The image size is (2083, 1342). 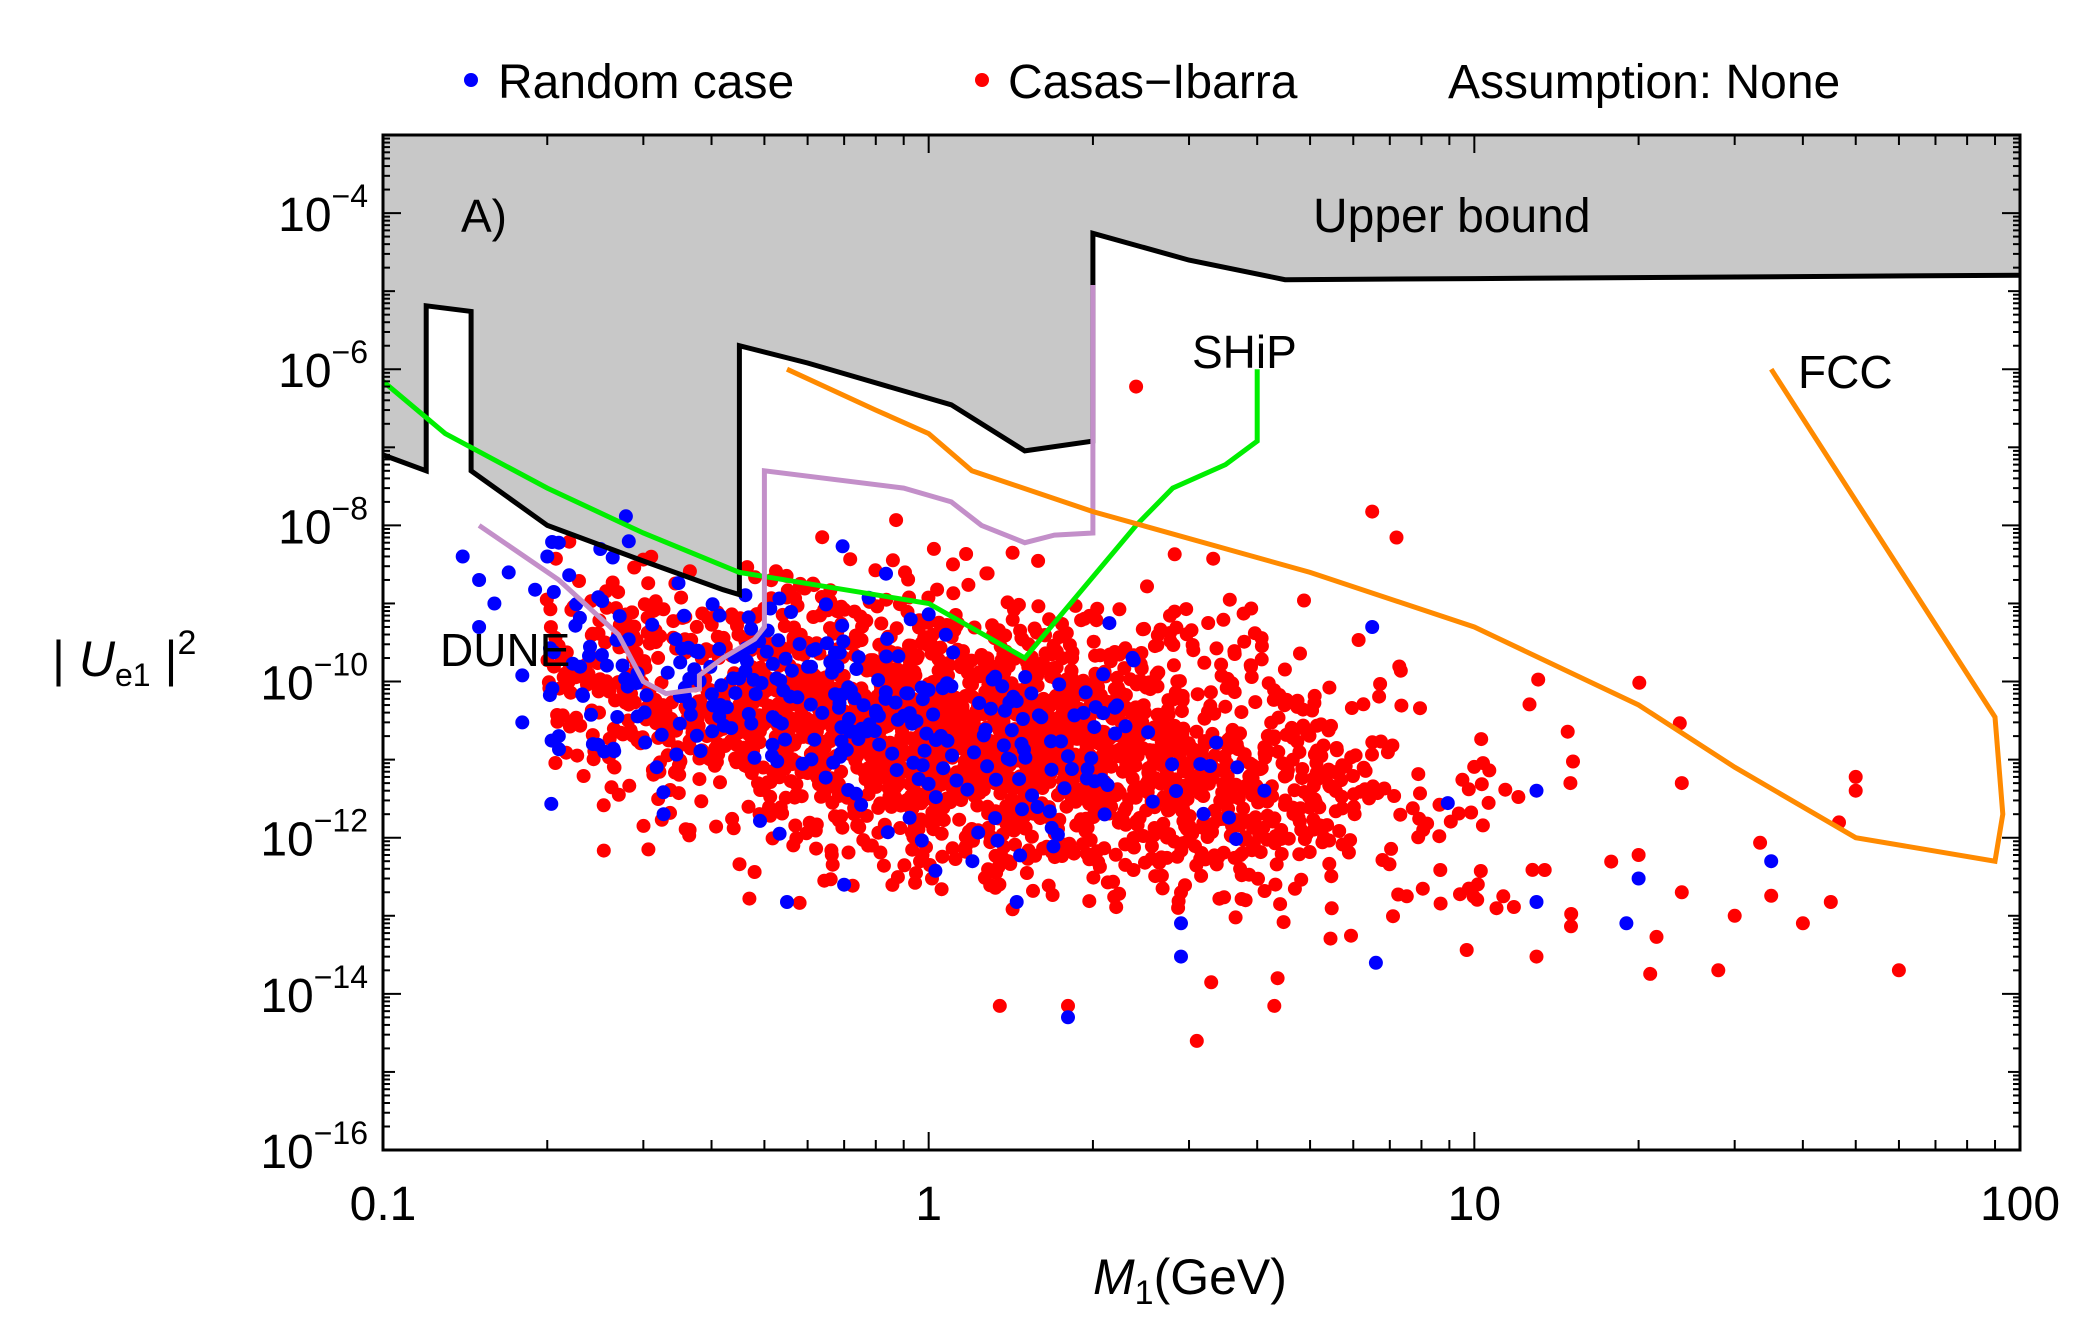 I want to click on y-axis-title-main: U, so click(x=97, y=659).